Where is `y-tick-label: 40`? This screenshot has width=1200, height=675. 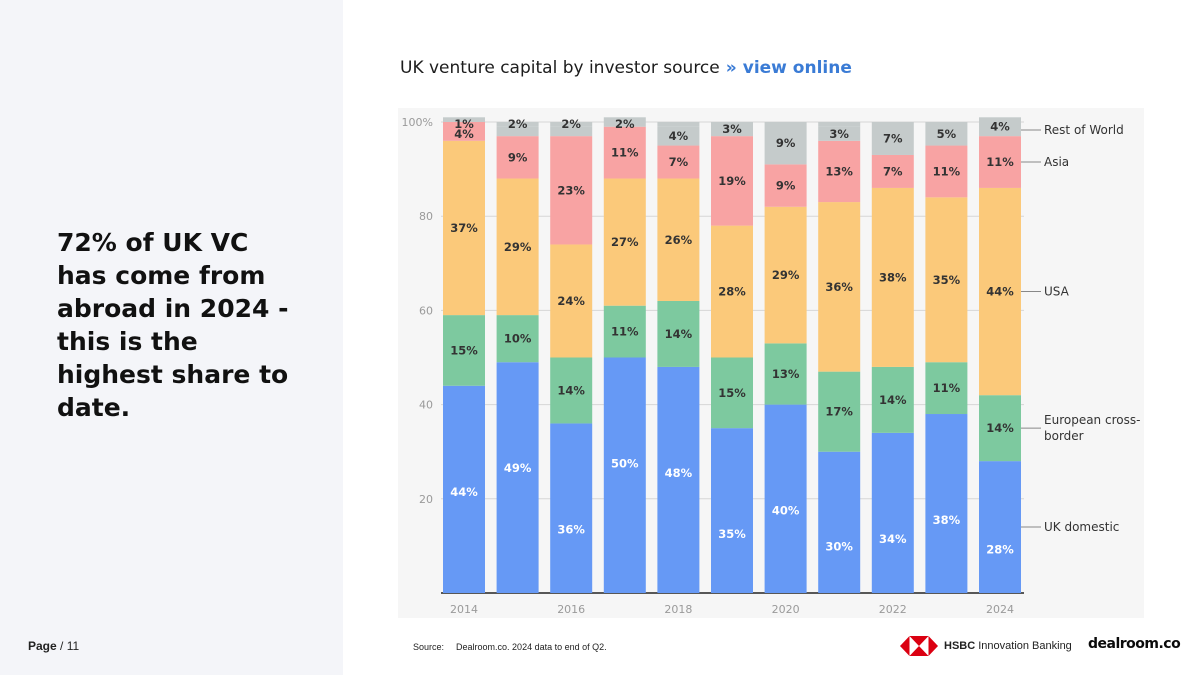 y-tick-label: 40 is located at coordinates (426, 405).